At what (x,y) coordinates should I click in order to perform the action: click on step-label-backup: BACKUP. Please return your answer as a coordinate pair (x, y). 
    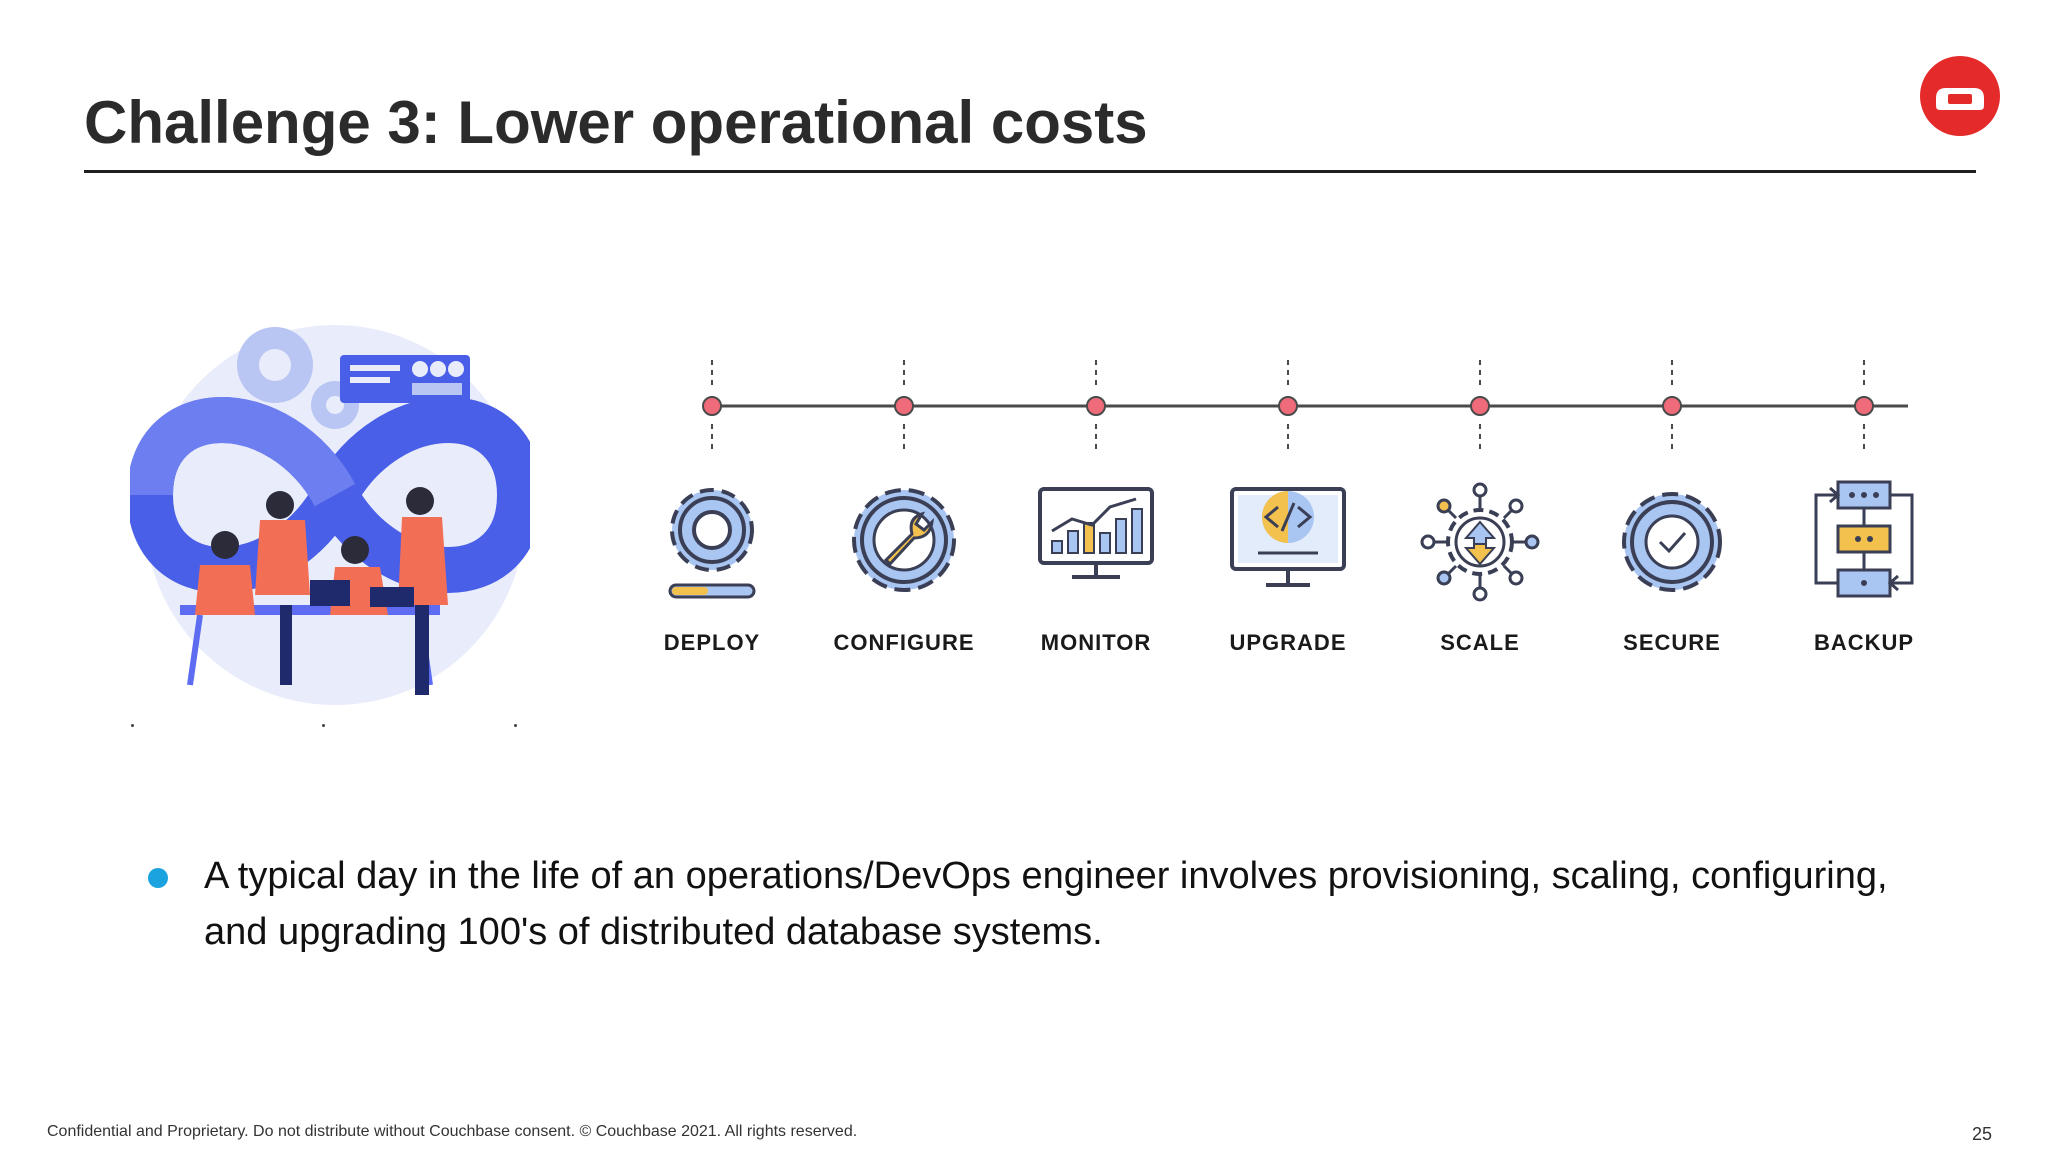
    Looking at the image, I should click on (1864, 642).